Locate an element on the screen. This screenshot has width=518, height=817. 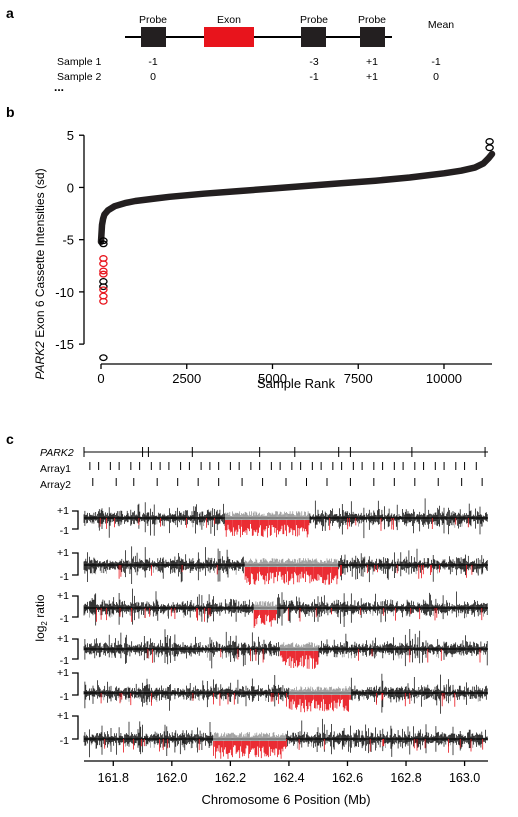
trace-grey-signal is located at coordinates (286, 650).